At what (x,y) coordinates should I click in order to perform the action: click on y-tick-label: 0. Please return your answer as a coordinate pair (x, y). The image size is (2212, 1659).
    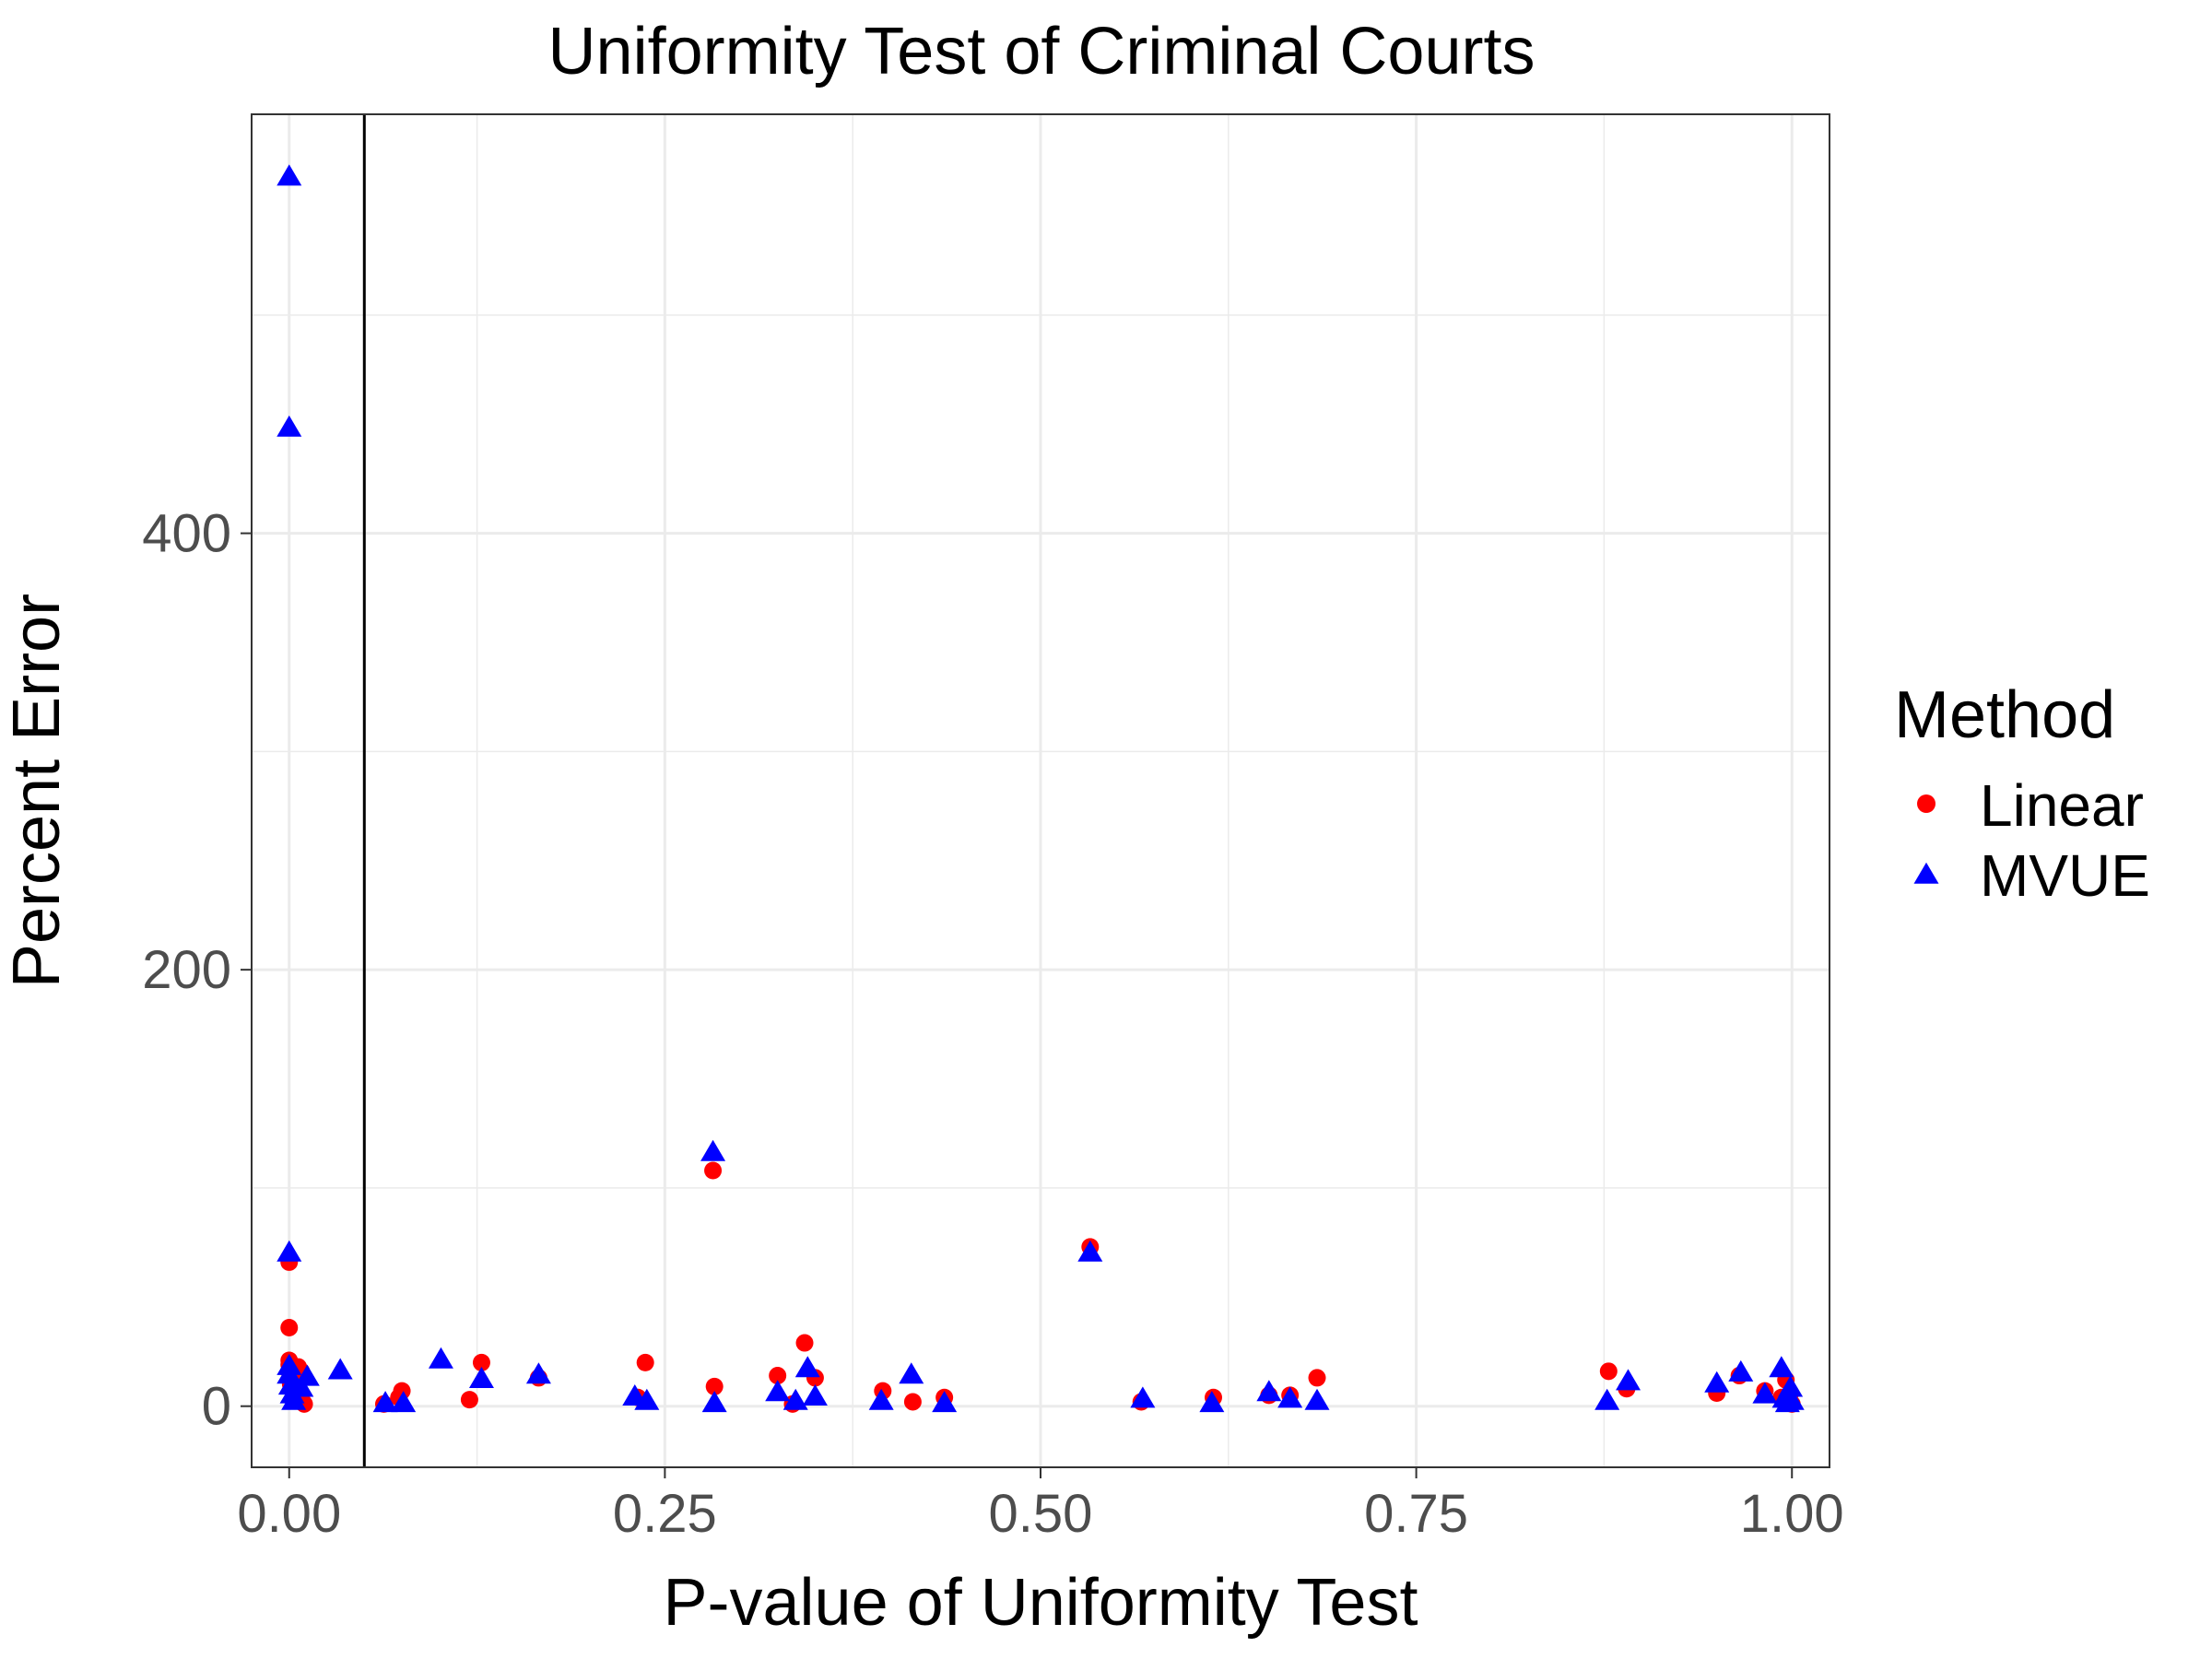
    Looking at the image, I should click on (216, 1407).